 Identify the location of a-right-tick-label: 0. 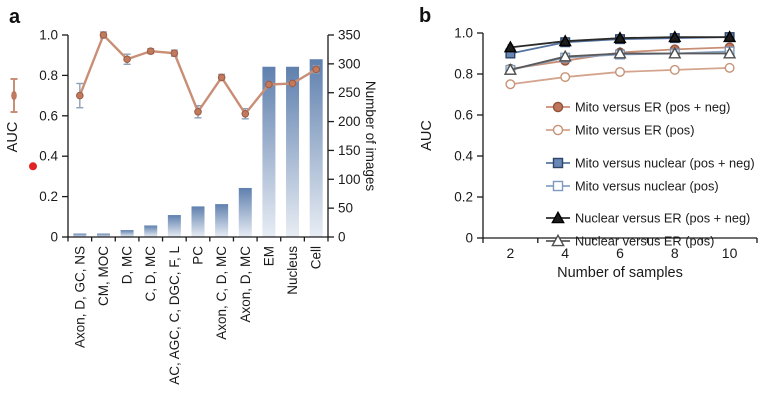
(342, 237).